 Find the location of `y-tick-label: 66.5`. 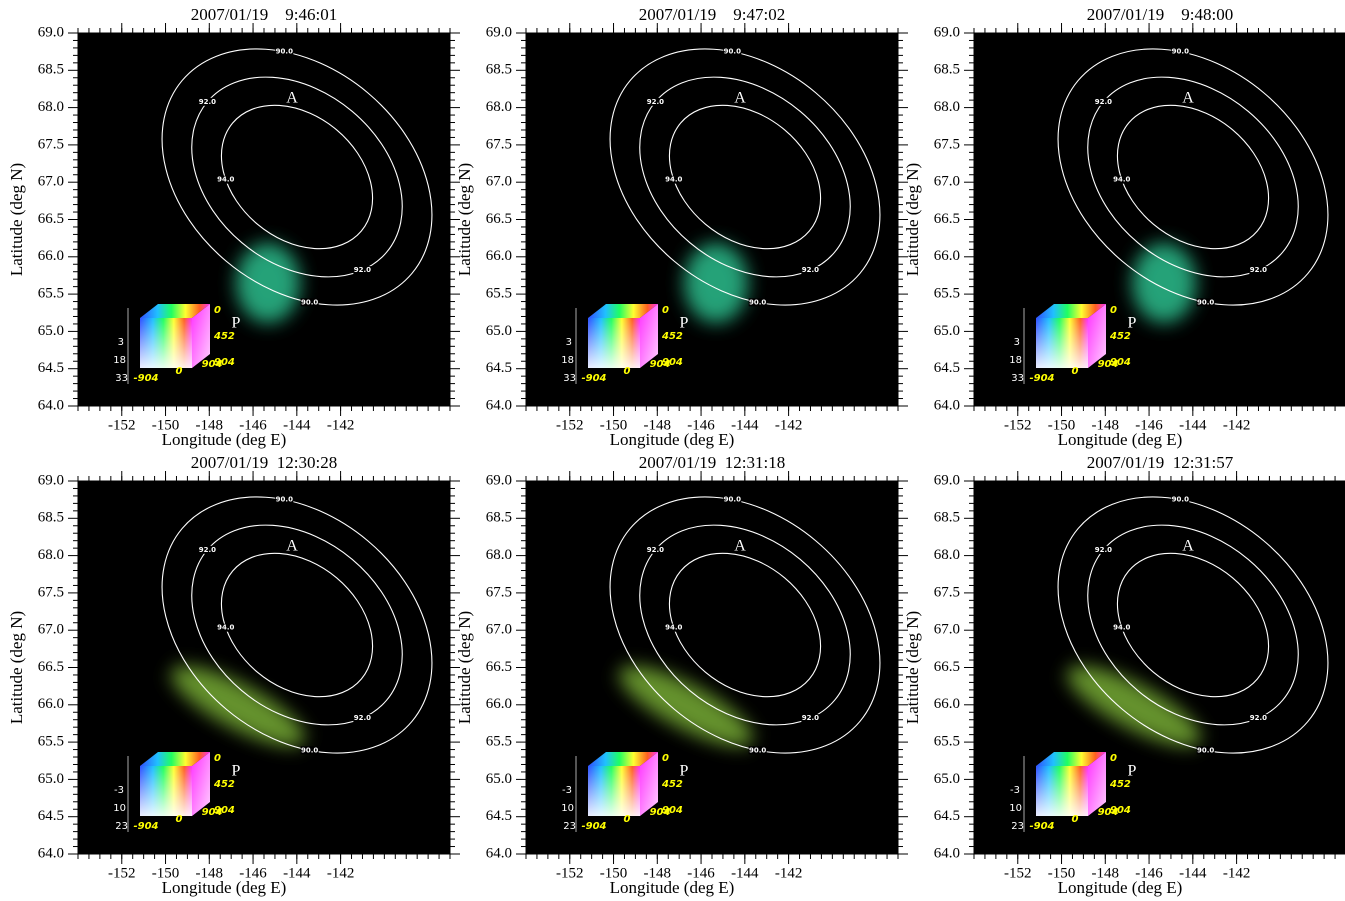

y-tick-label: 66.5 is located at coordinates (947, 667).